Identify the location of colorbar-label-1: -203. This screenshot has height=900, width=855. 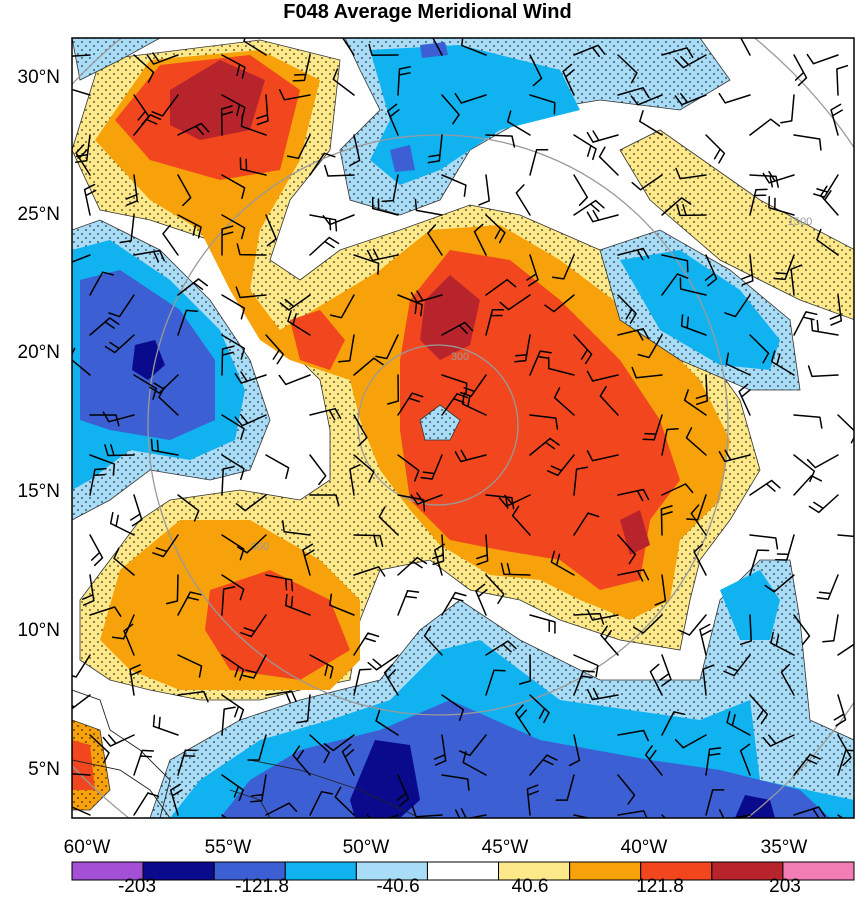
(137, 886).